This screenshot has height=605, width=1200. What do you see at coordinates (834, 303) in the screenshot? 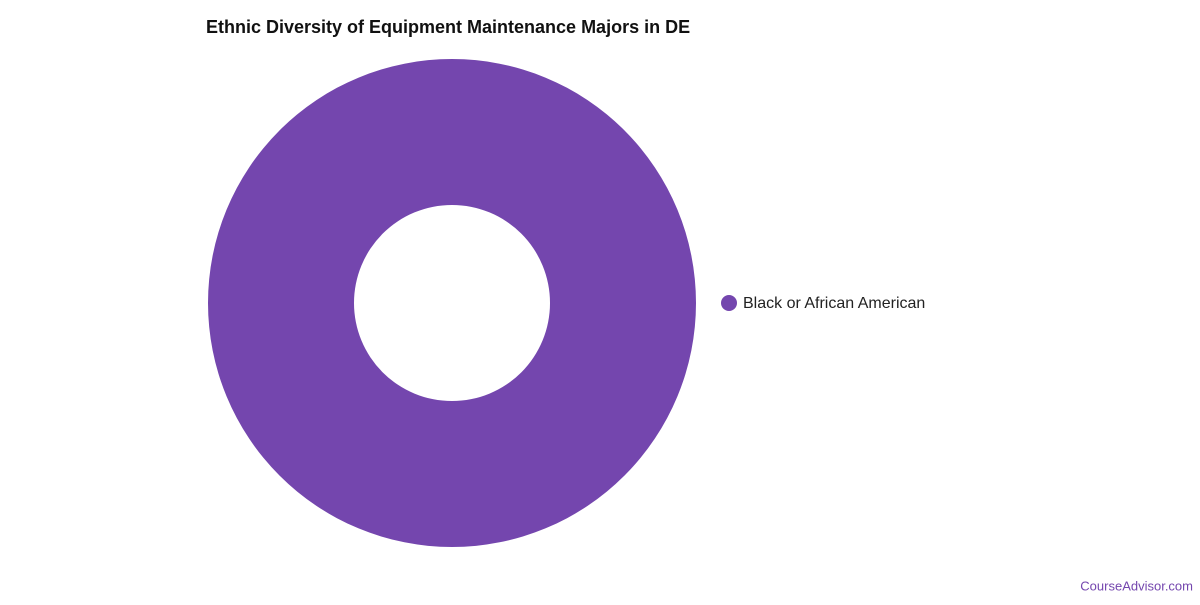
I see `legend-label: Black or African American` at bounding box center [834, 303].